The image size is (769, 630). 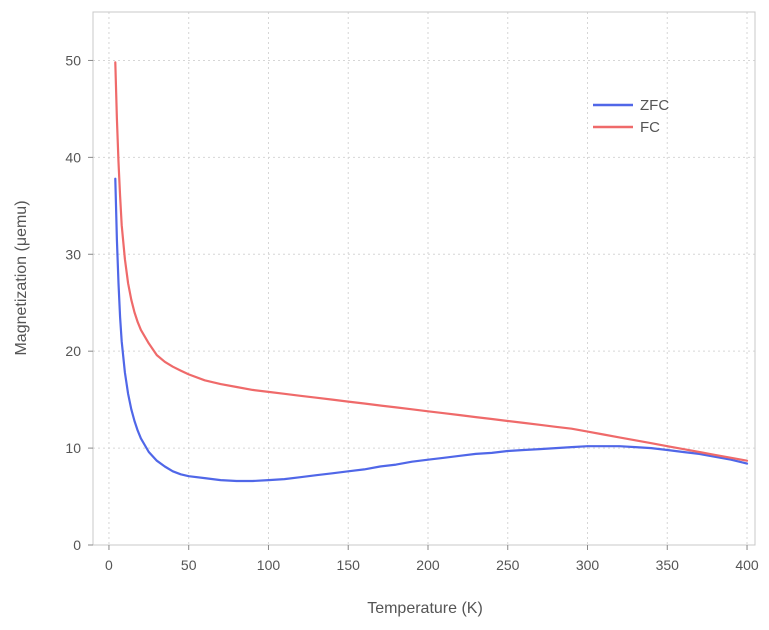 I want to click on y-tick-label: 0, so click(x=77, y=545).